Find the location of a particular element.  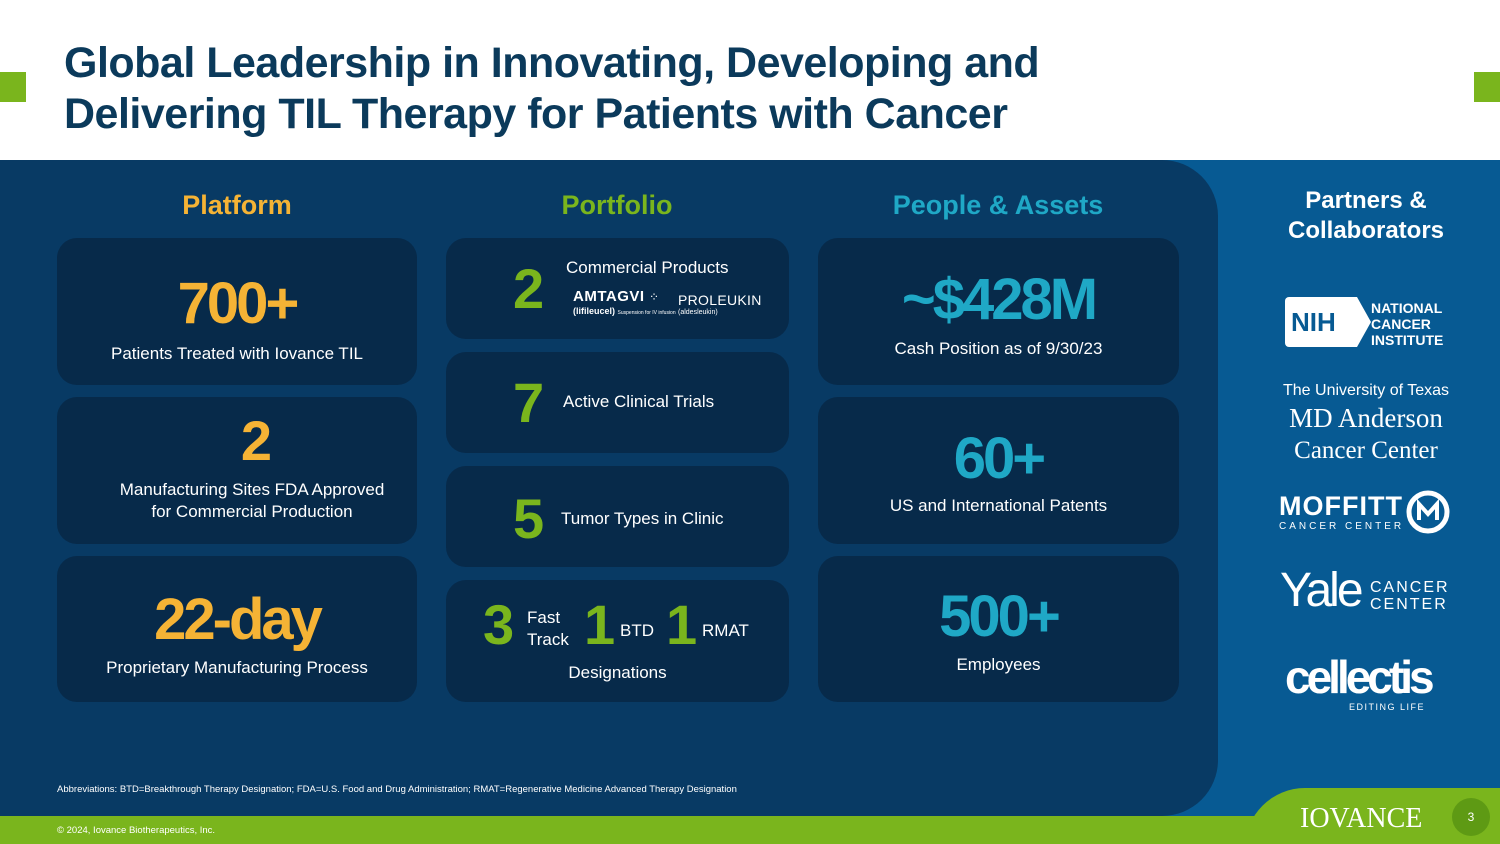

yale-text: CANCER CENTER is located at coordinates (1410, 596).